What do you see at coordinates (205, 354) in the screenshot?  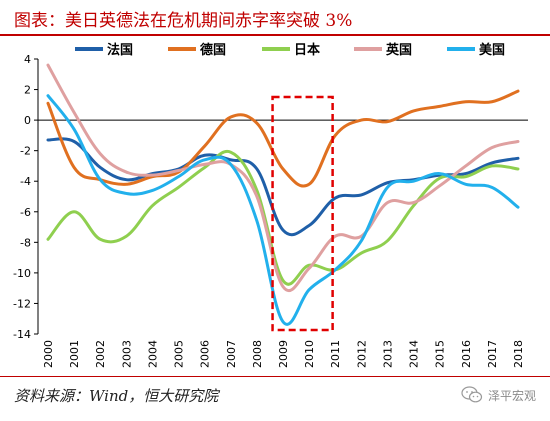 I see `x-tick-label: 2006` at bounding box center [205, 354].